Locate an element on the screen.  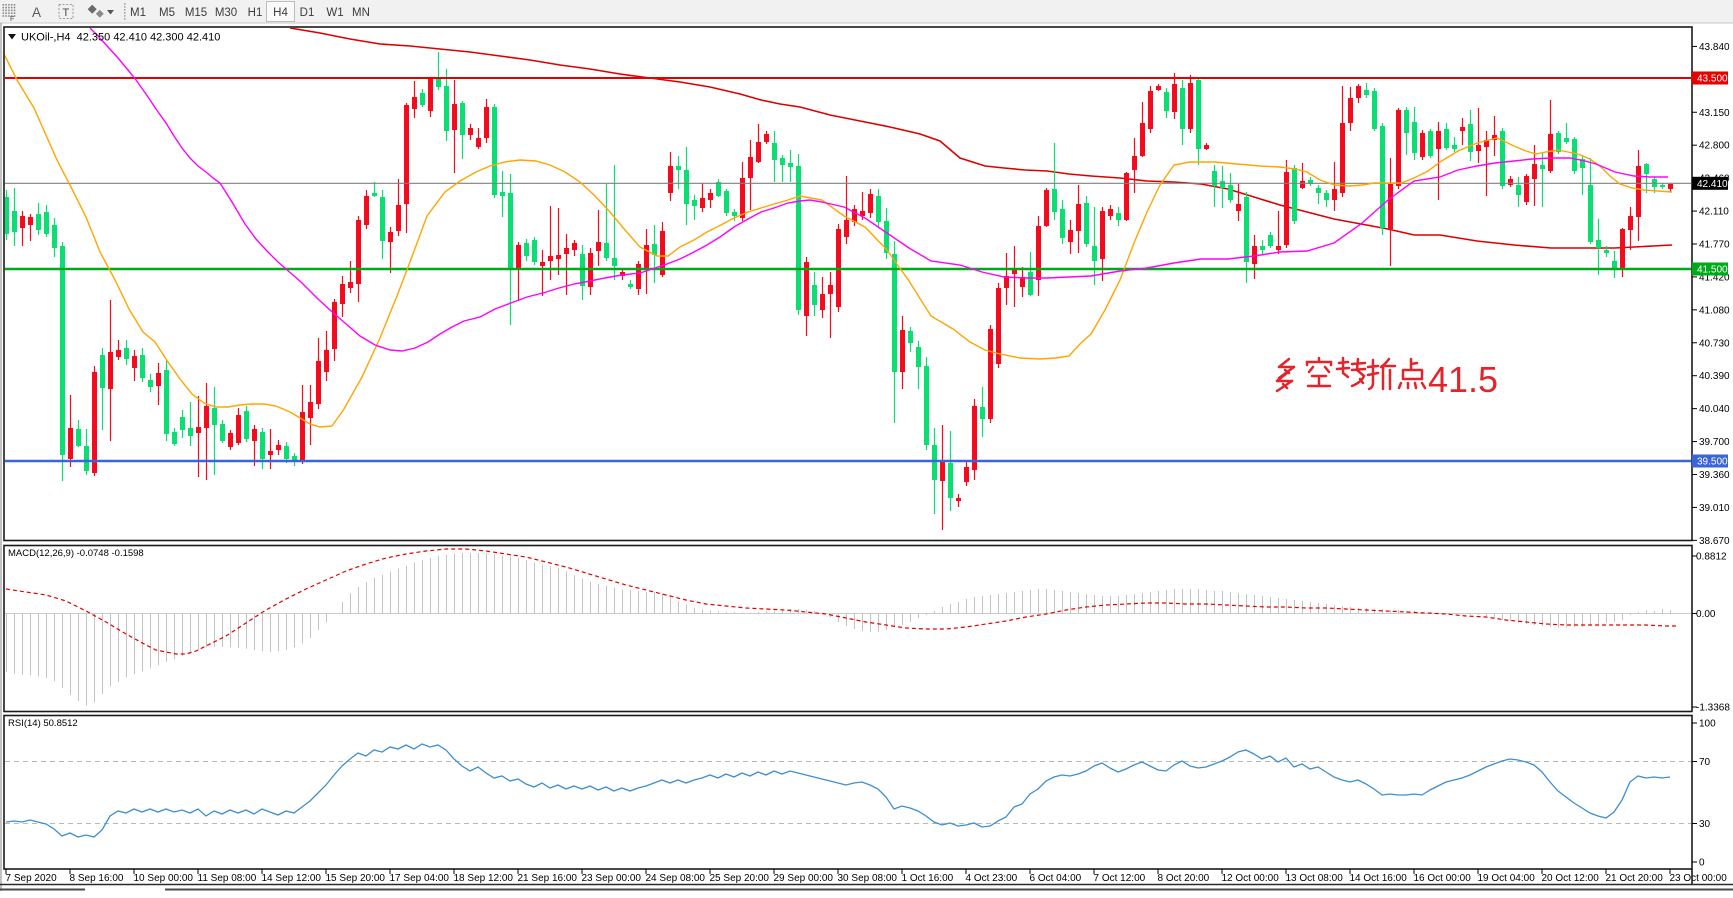
svg-text: 23 Oct 00:00 is located at coordinates (1699, 878).